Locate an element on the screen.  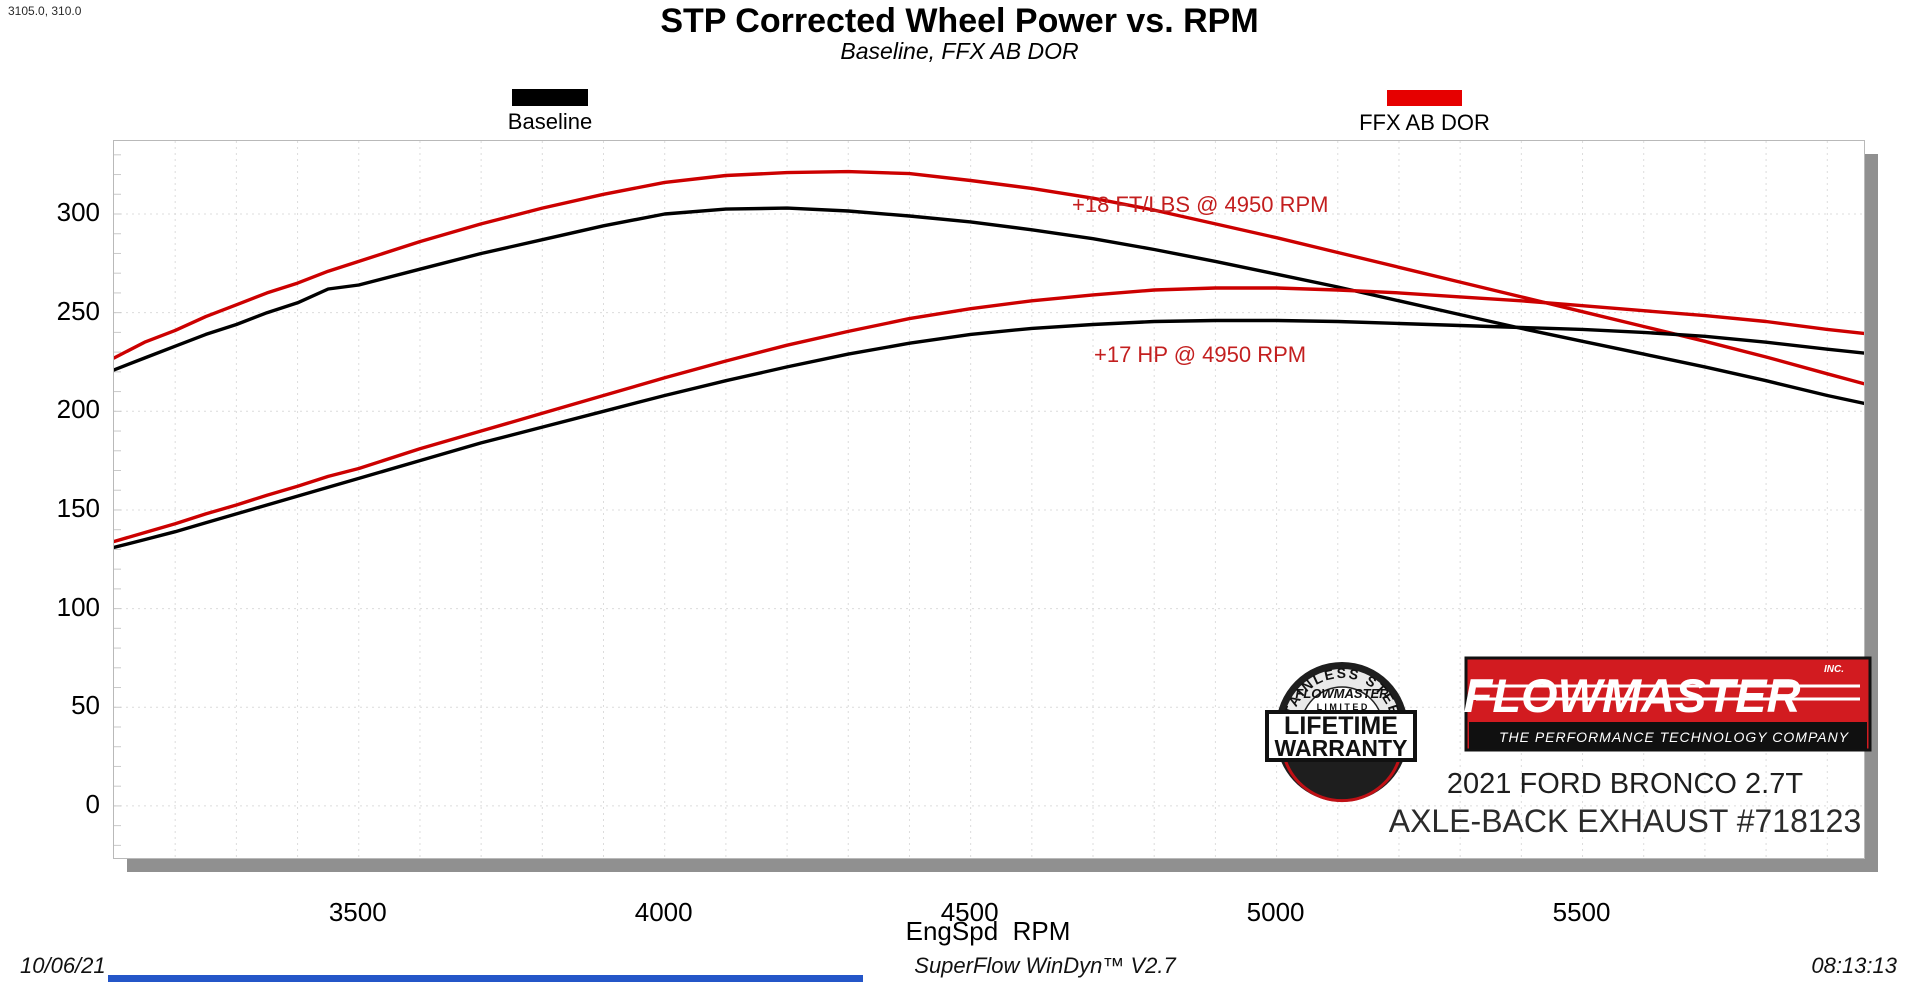
legend-item-ffx-ab-dor: FFX AB DOR is located at coordinates (1424, 112).